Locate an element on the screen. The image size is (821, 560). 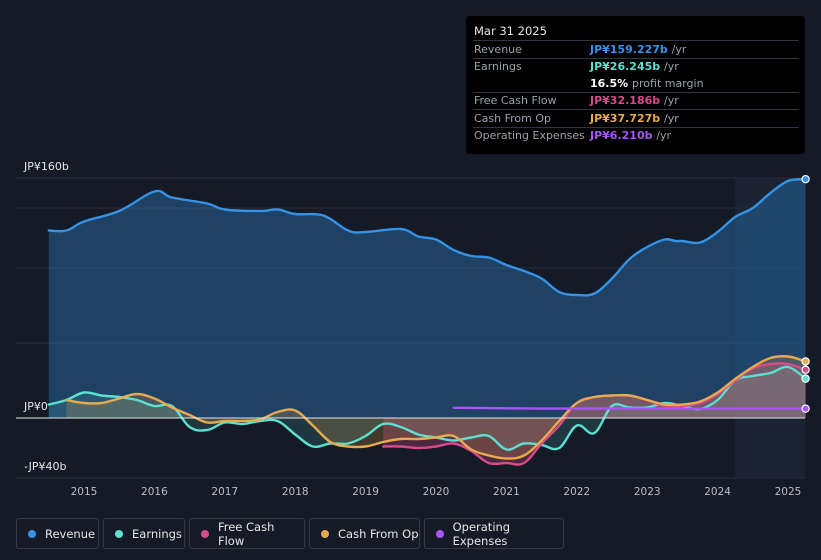
legend-label: Earnings is located at coordinates (157, 533).